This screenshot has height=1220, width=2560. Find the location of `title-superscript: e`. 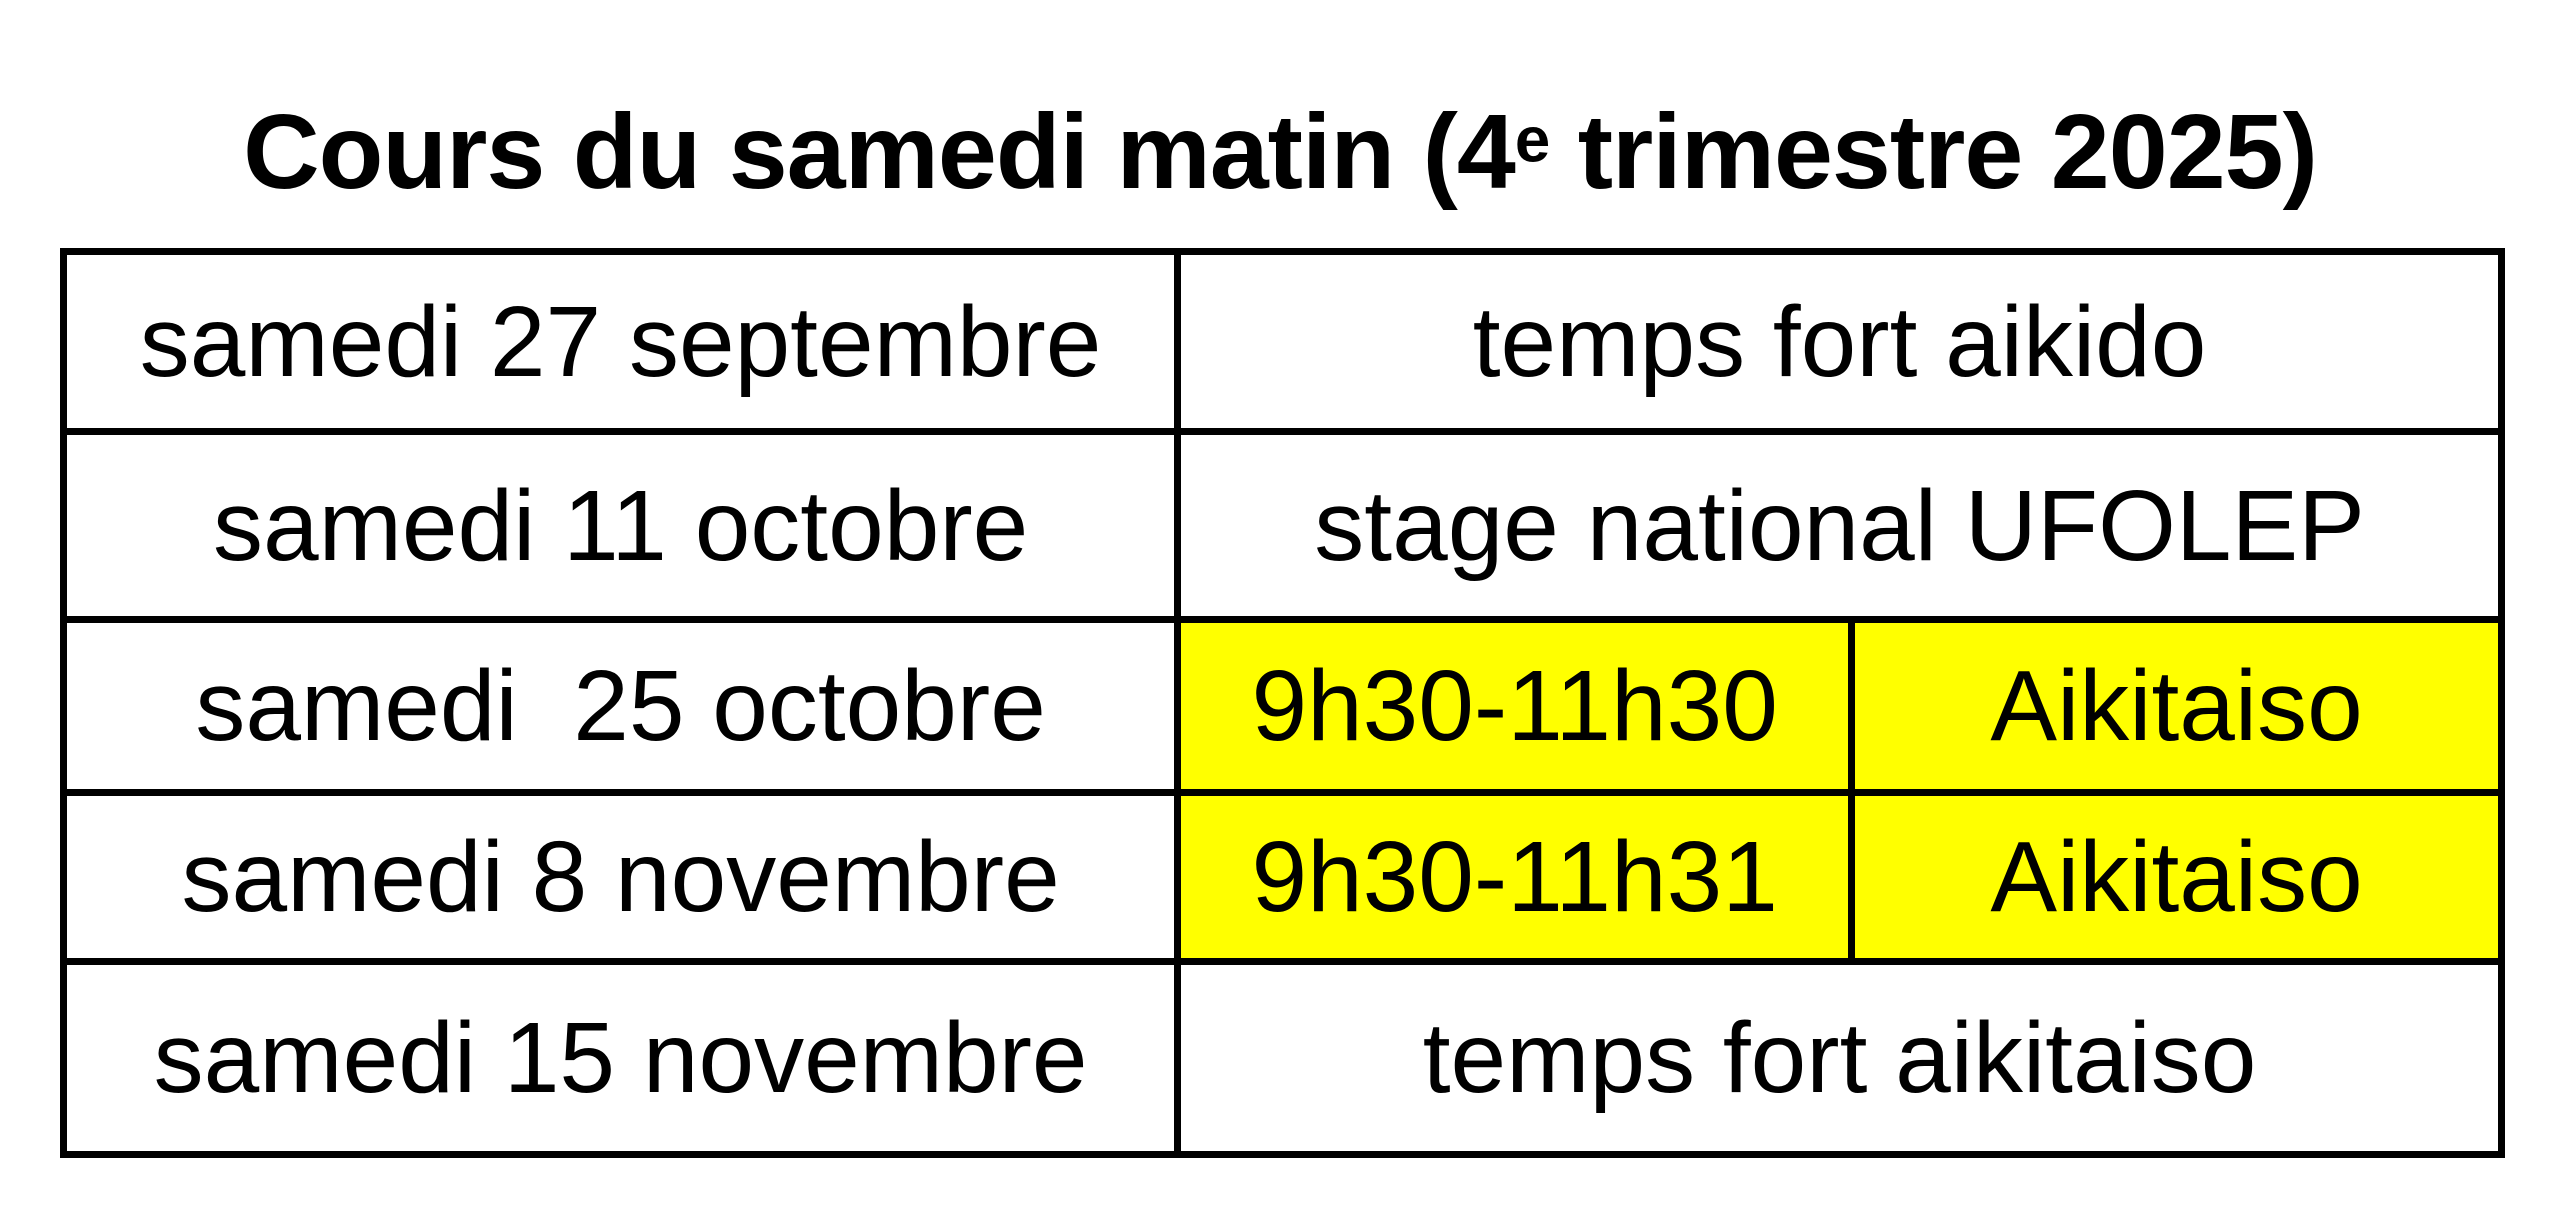

title-superscript: e is located at coordinates (1532, 140).